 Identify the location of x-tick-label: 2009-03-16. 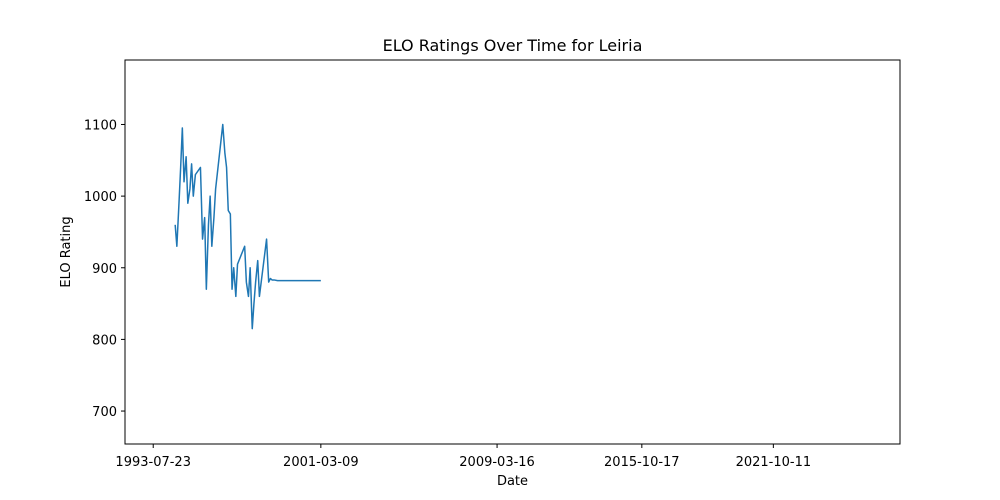
(497, 462).